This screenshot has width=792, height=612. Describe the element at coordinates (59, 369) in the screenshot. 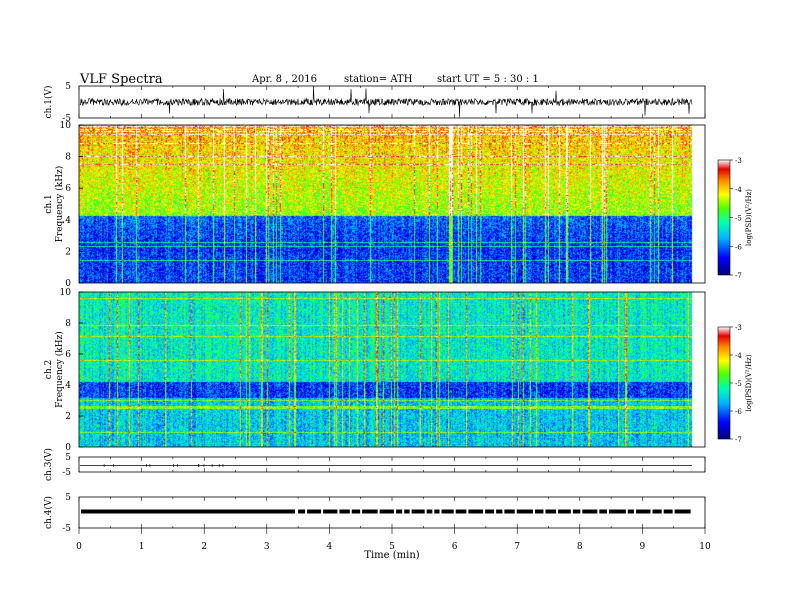

I see `ch2-spectrogram-ylabel: Frequency (kHz)` at that location.